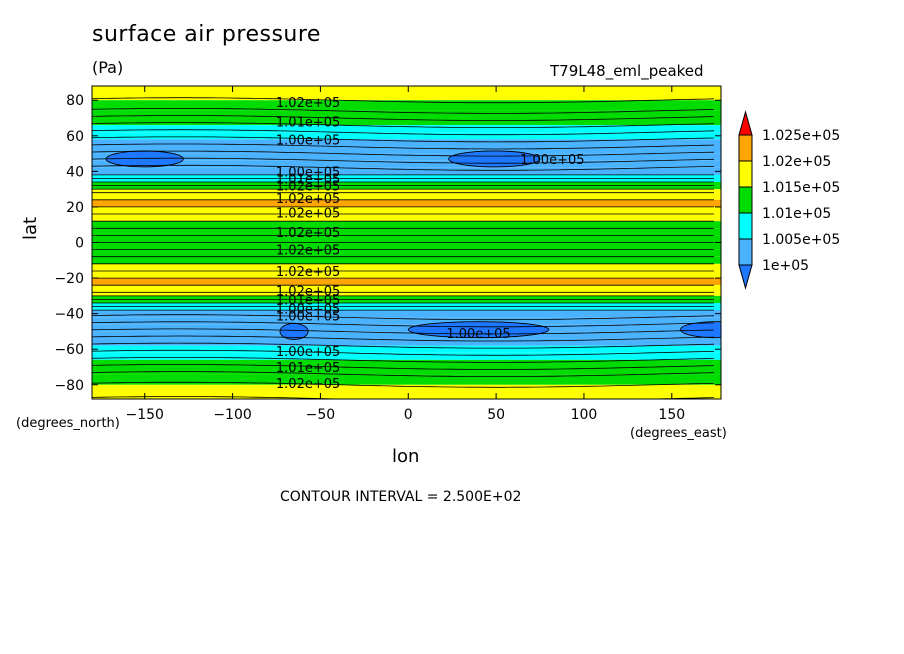  What do you see at coordinates (69, 350) in the screenshot?
I see `y-tick-label: −60` at bounding box center [69, 350].